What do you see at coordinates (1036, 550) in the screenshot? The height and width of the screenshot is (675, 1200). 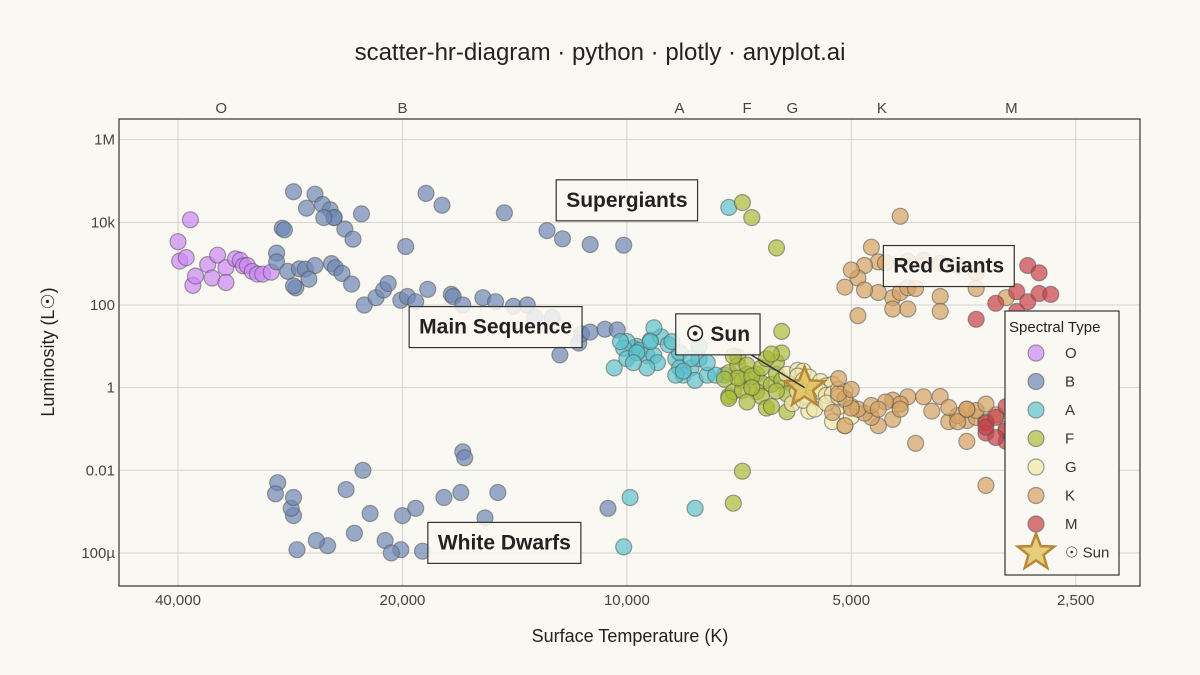 I see `legend-sun-star-icon` at bounding box center [1036, 550].